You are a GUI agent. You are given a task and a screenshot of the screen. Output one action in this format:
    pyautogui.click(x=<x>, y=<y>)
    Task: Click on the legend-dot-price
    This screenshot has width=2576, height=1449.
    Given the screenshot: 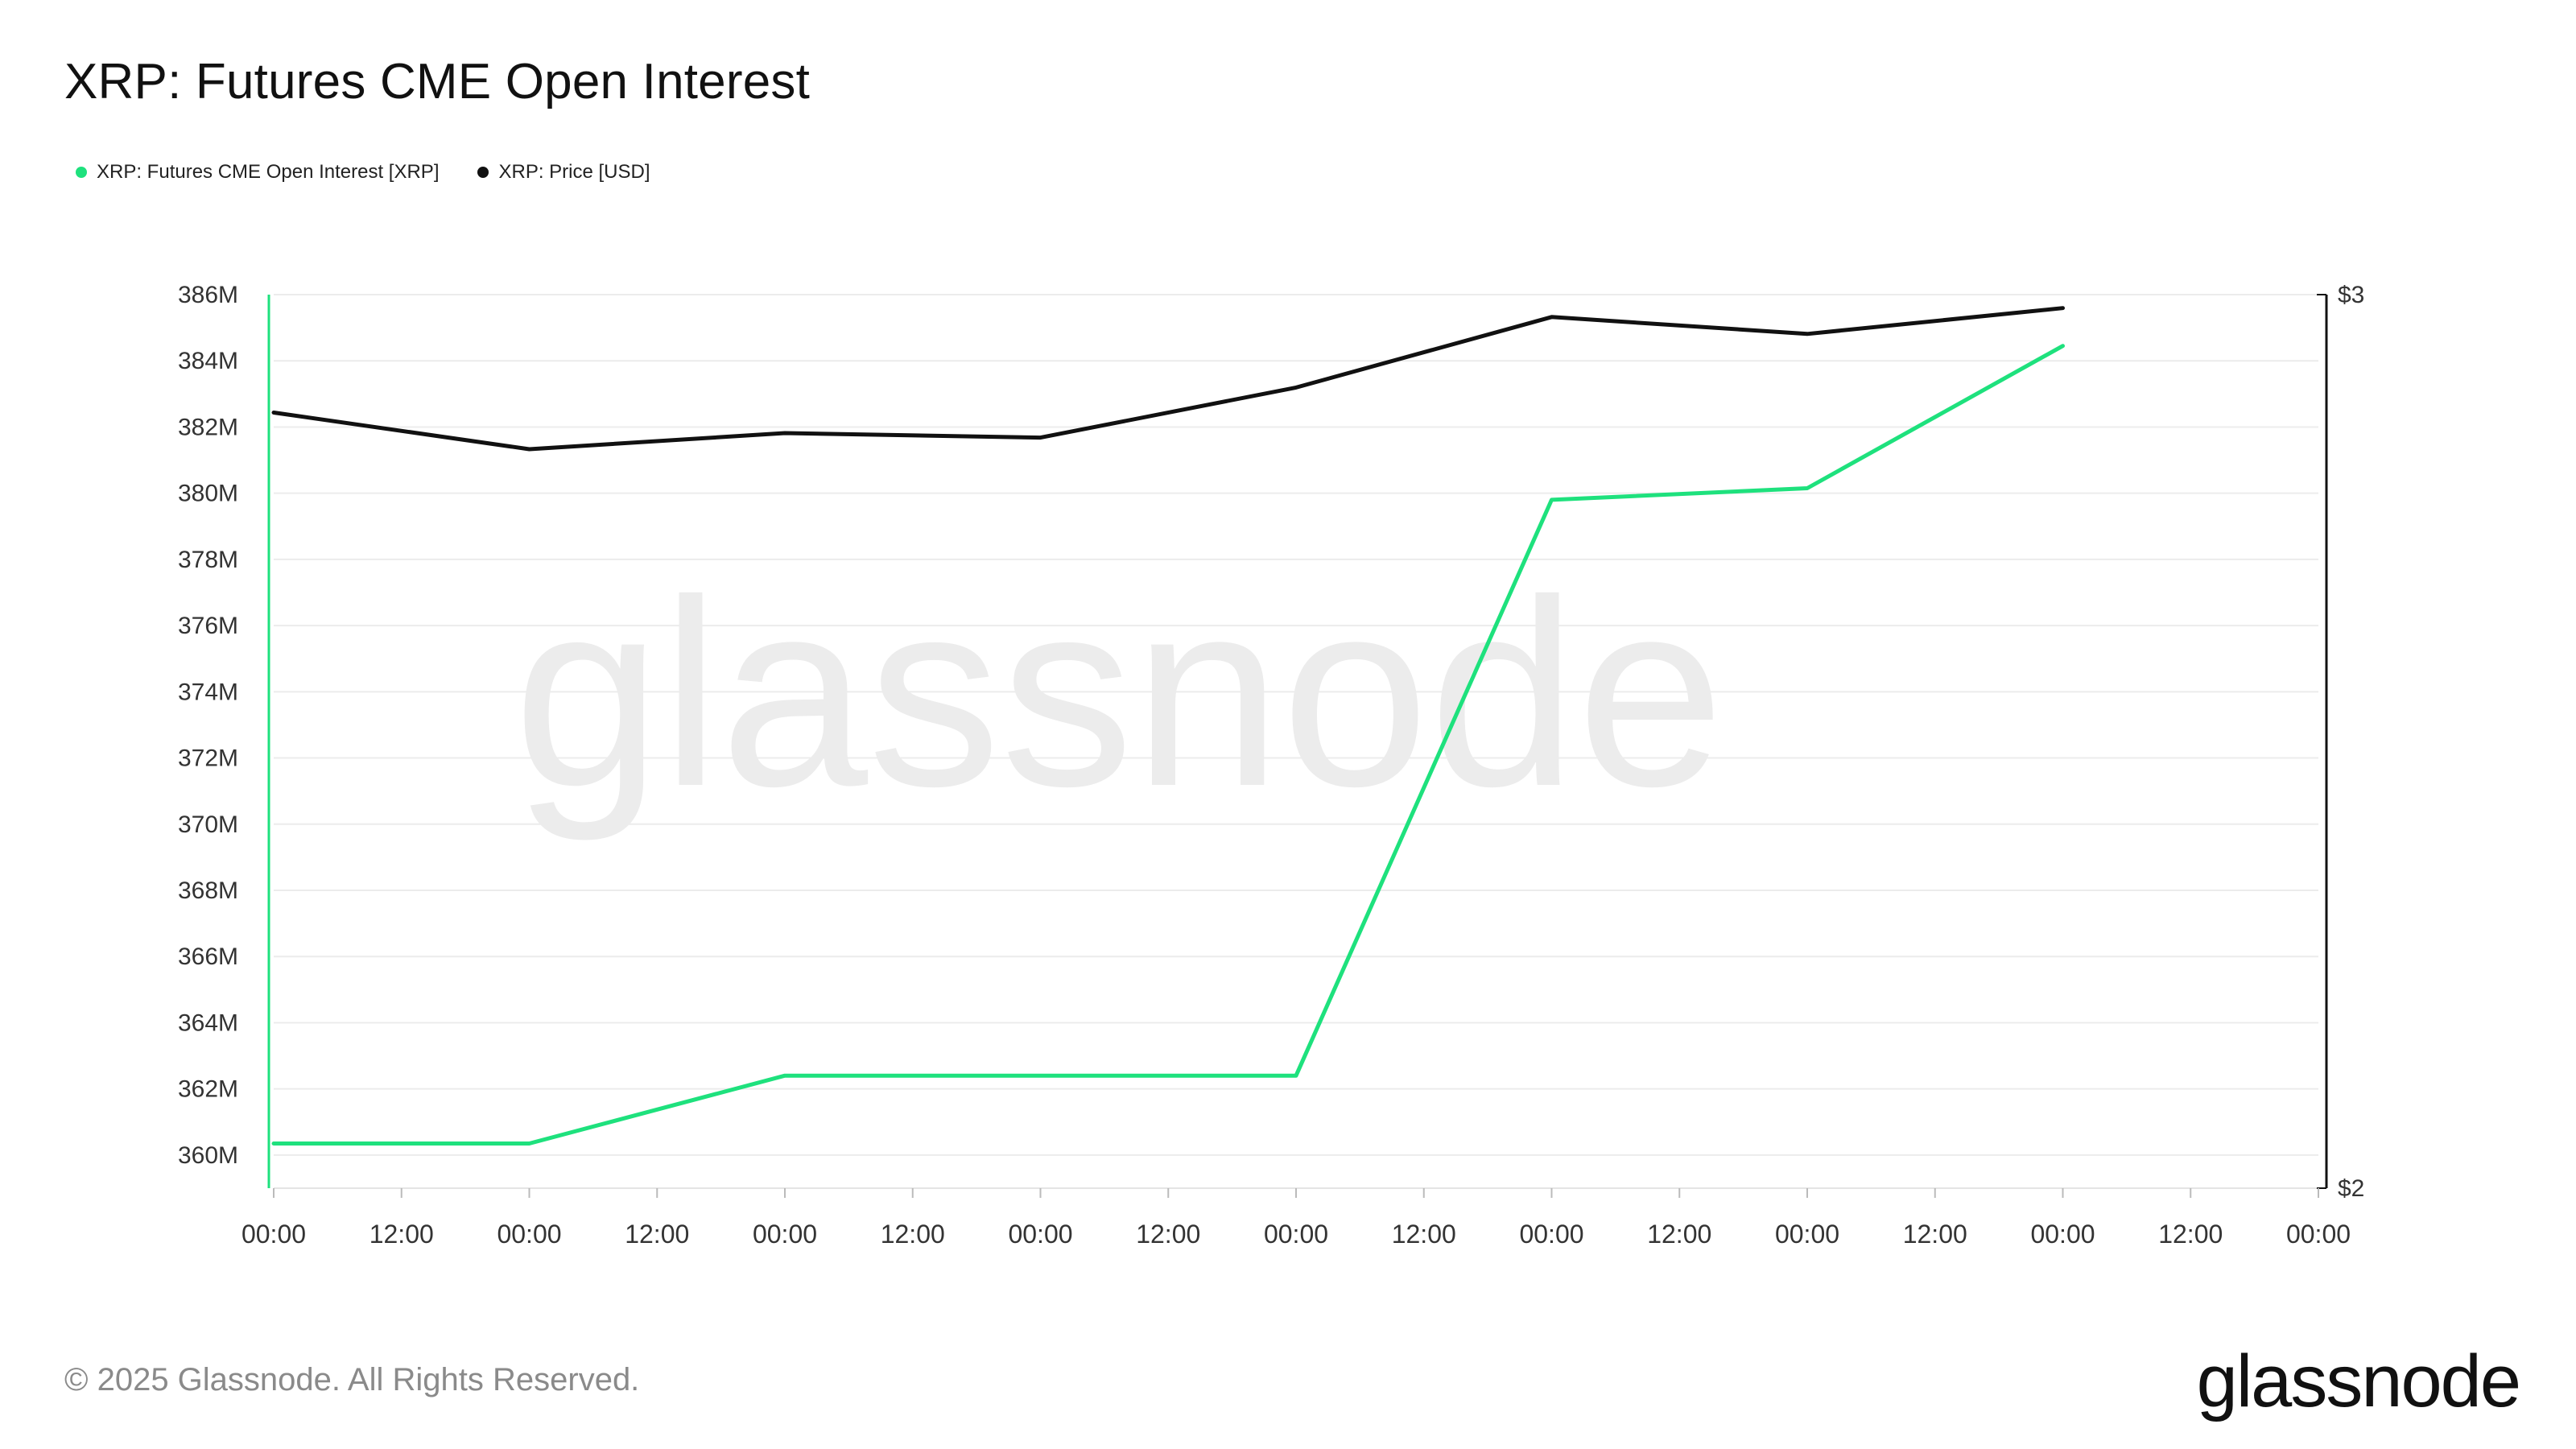 What is the action you would take?
    pyautogui.click(x=483, y=172)
    